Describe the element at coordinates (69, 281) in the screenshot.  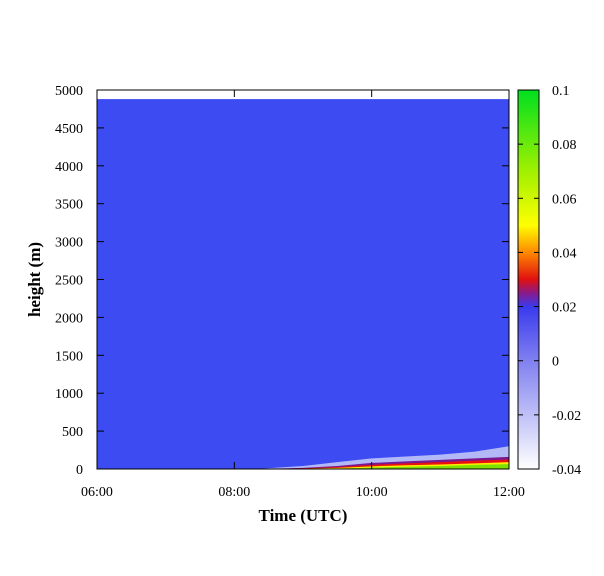
I see `y-tick-label: 2500` at that location.